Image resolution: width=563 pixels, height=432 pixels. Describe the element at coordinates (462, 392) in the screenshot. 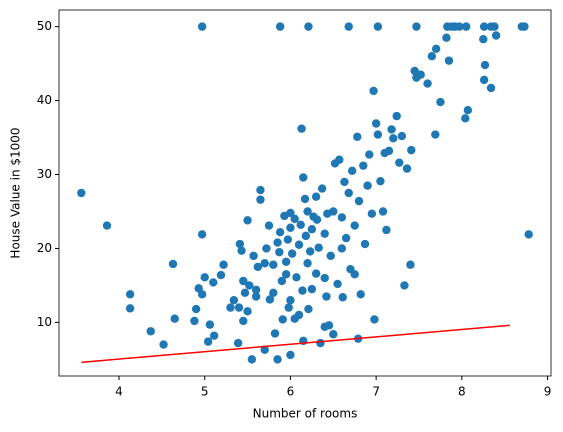

I see `x-tick-label: 8` at that location.